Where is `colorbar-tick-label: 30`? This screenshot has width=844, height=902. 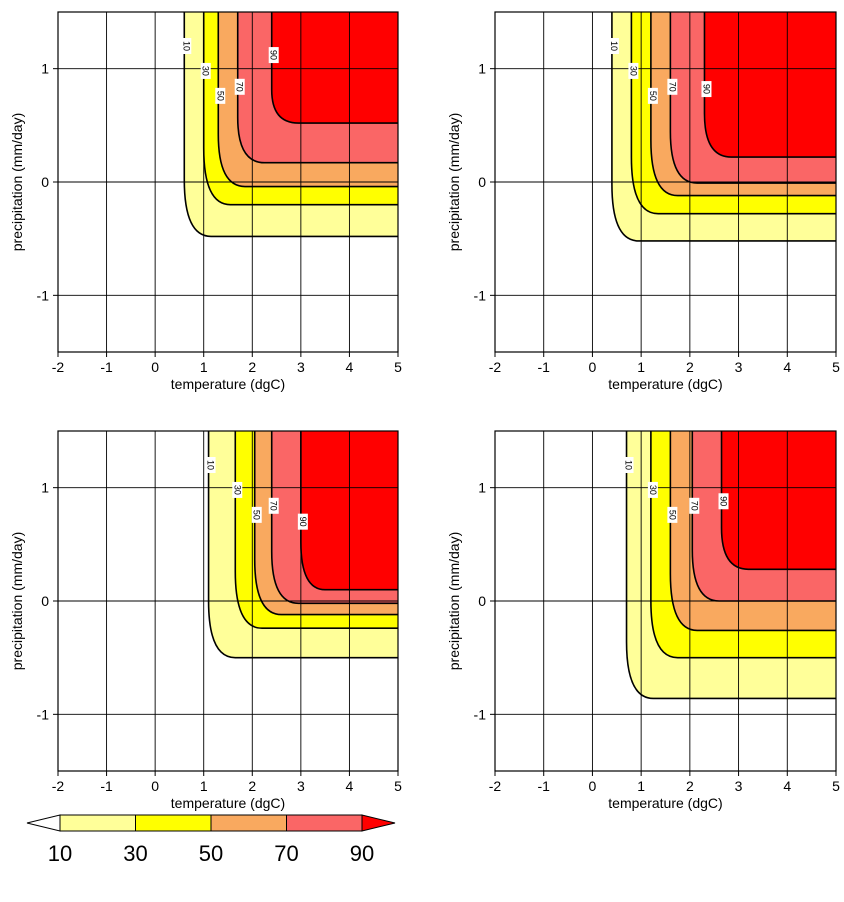 colorbar-tick-label: 30 is located at coordinates (135, 853).